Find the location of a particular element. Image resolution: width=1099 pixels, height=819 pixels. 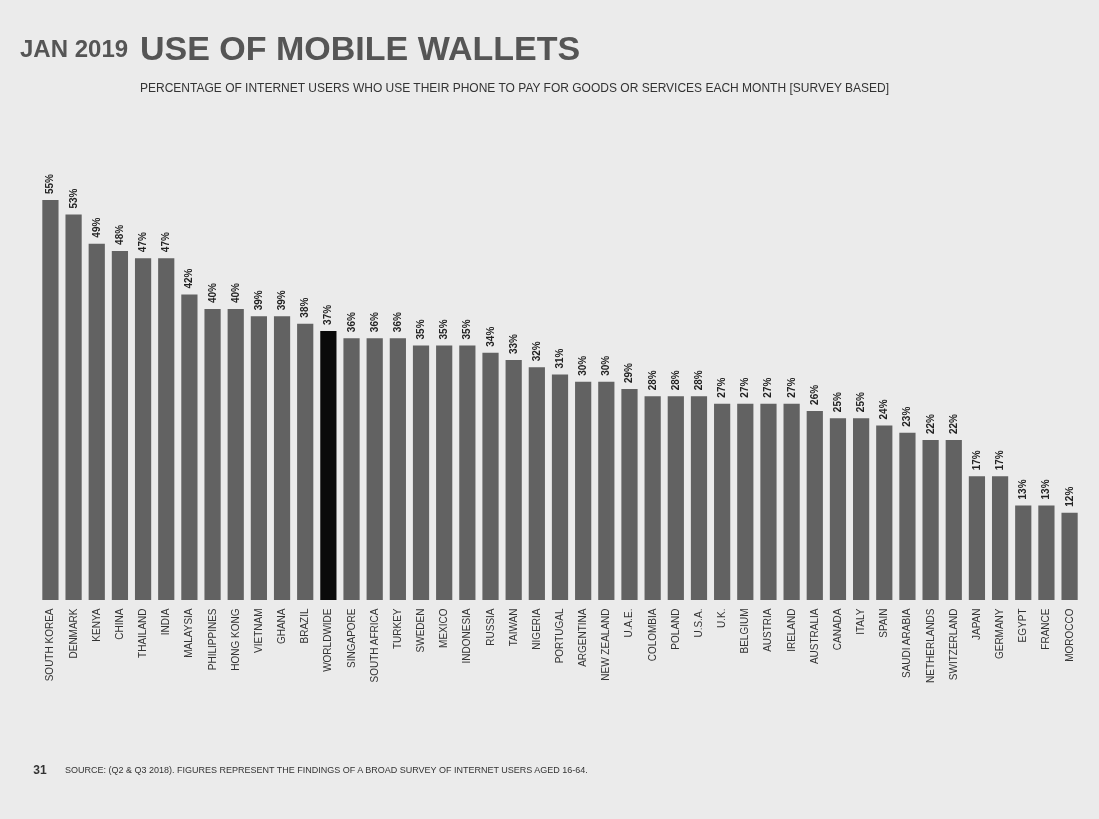

data-label: 38% is located at coordinates (305, 307).